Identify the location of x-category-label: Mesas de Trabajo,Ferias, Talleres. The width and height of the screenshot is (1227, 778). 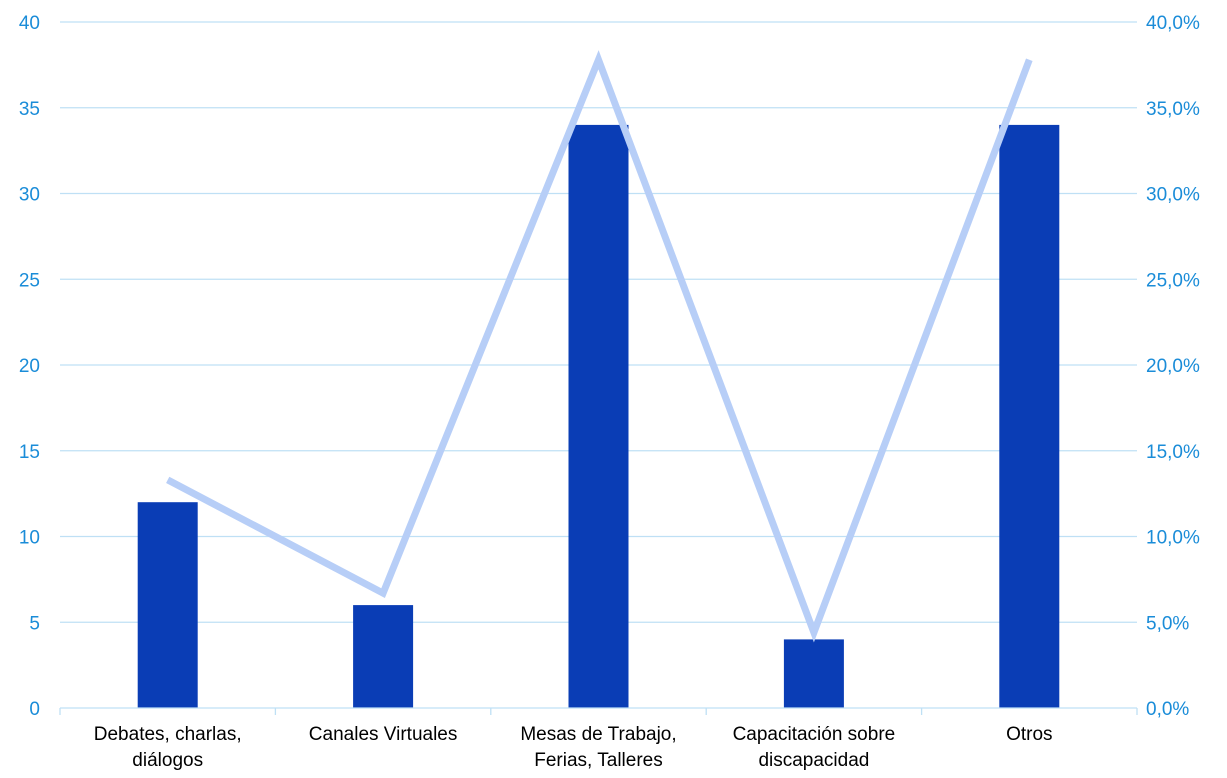
(598, 747).